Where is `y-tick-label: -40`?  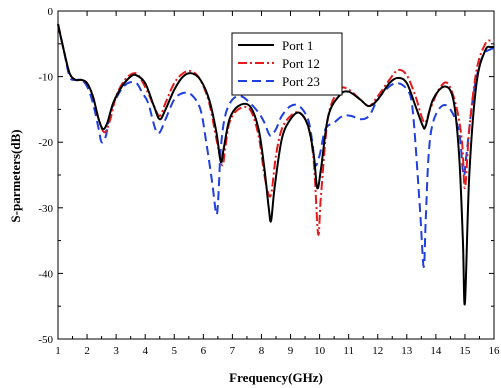 y-tick-label: -40 is located at coordinates (45, 274).